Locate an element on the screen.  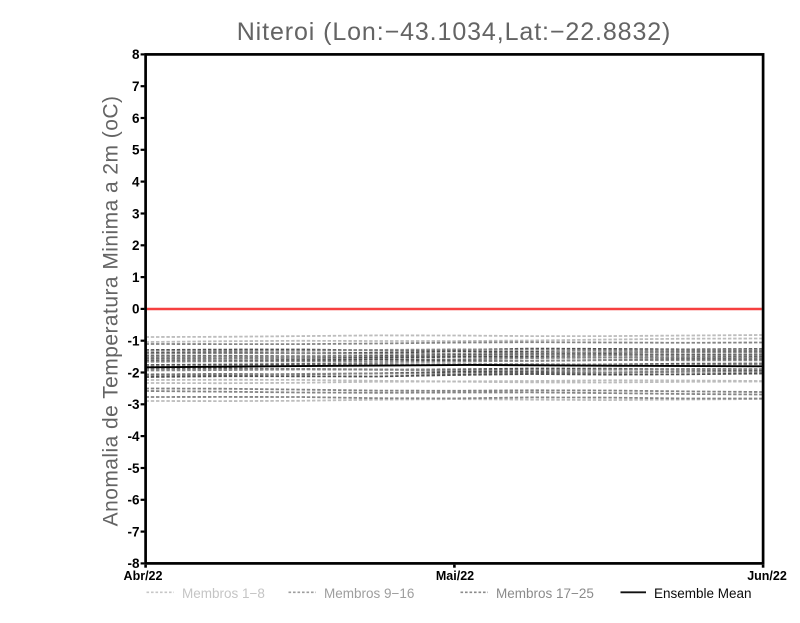
svg-text: Membros 17−25 is located at coordinates (545, 593).